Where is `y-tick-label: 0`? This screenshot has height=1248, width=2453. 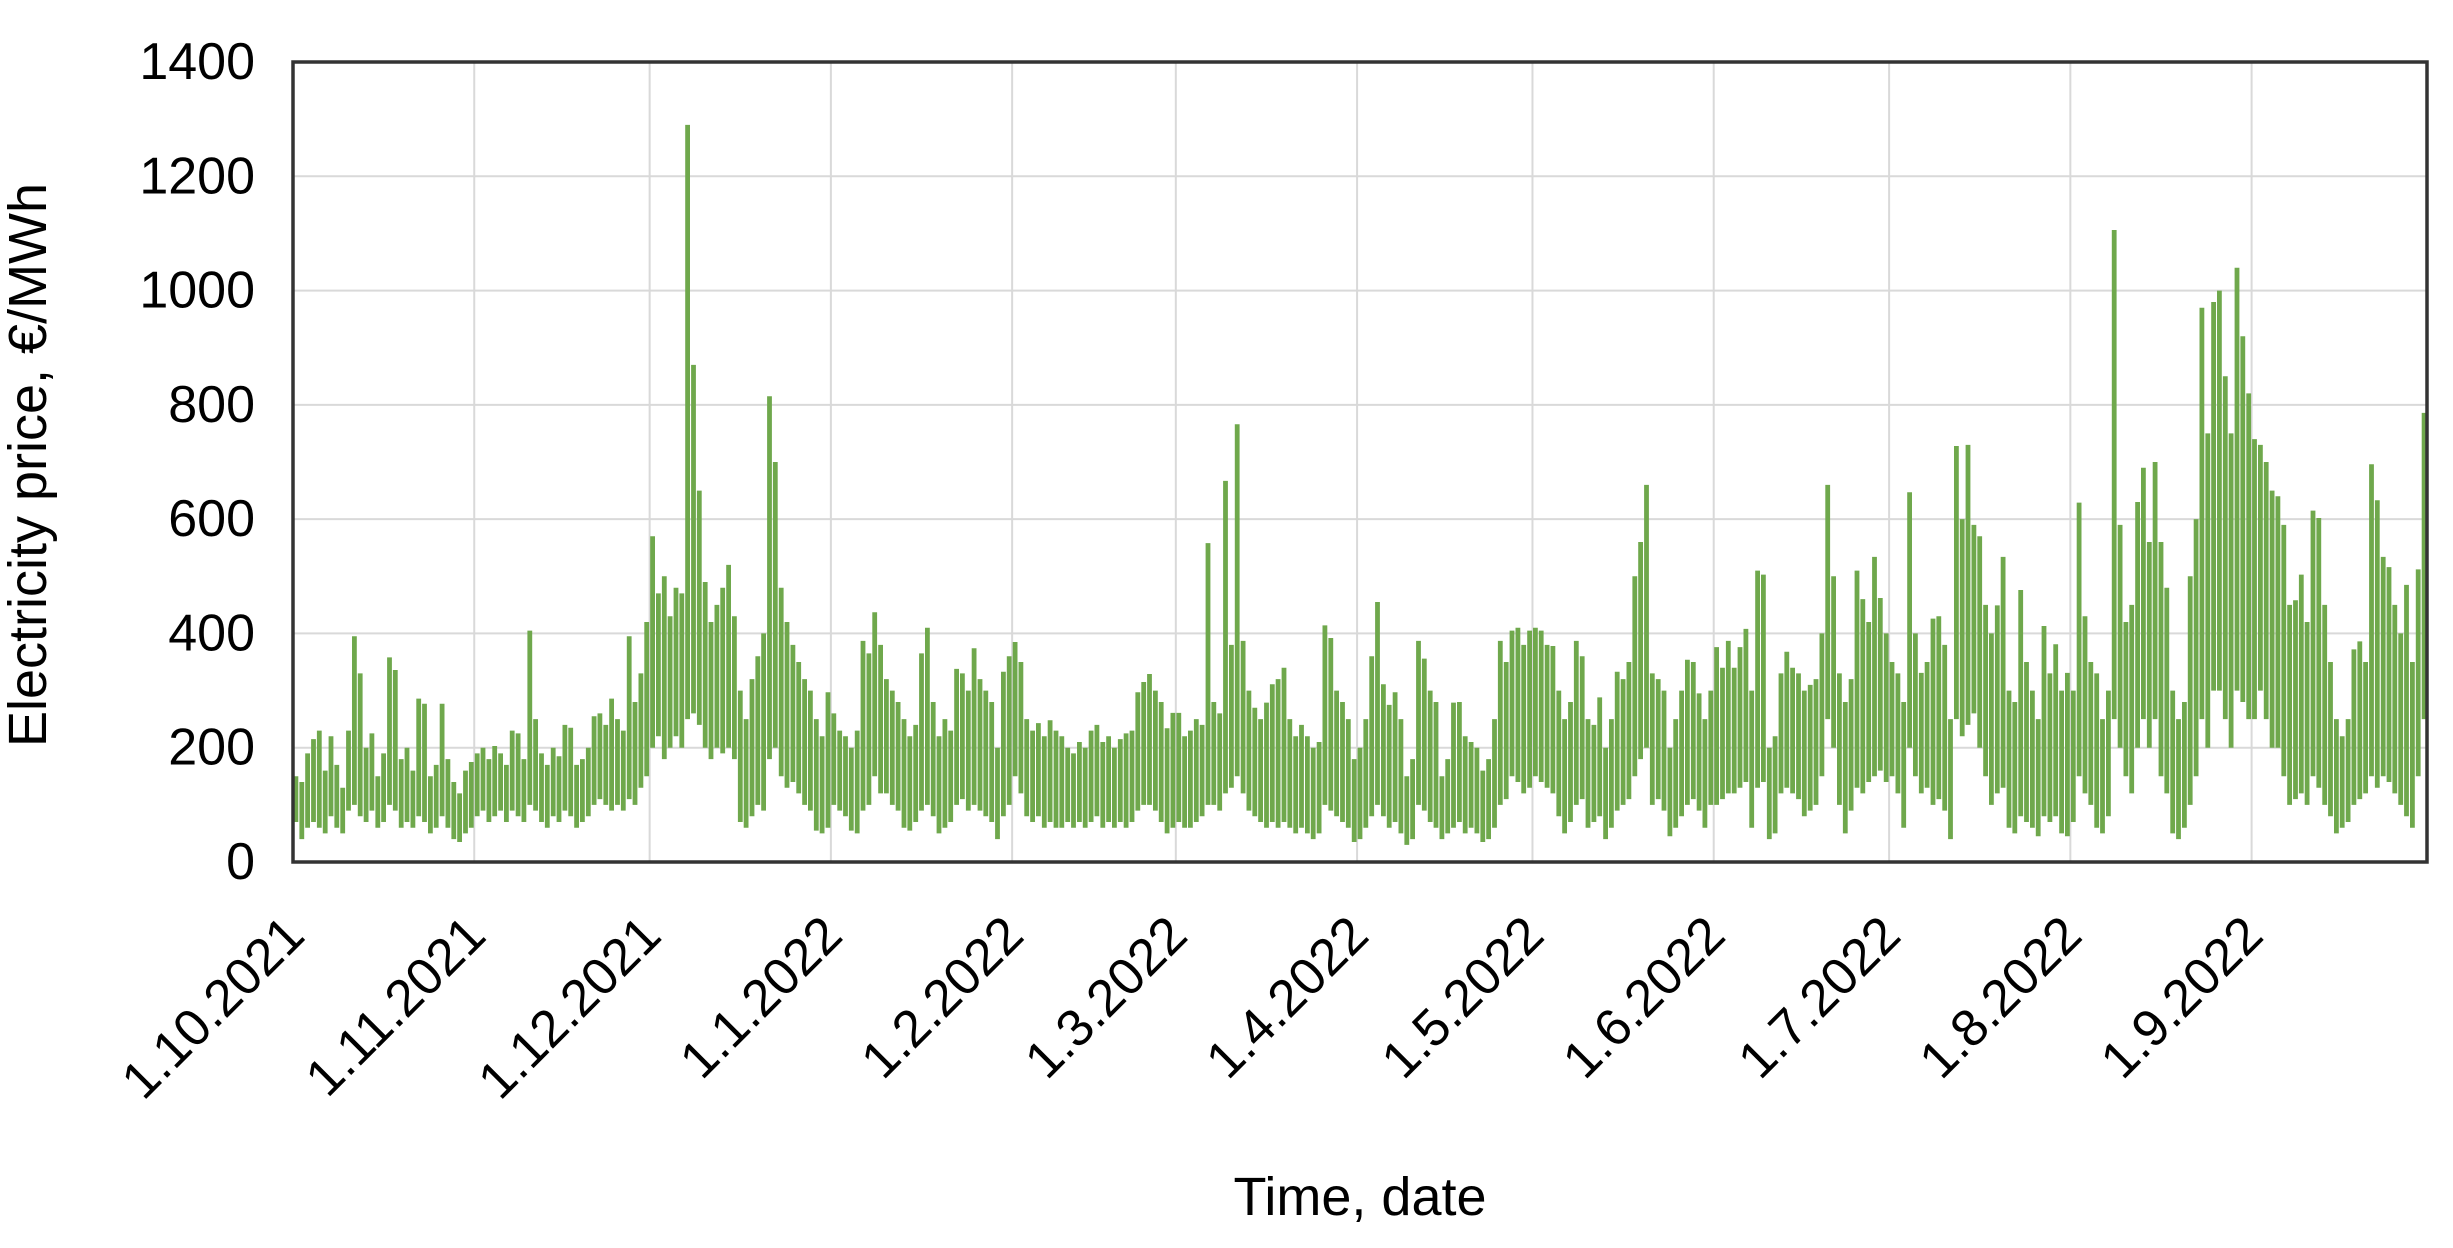 y-tick-label: 0 is located at coordinates (240, 862).